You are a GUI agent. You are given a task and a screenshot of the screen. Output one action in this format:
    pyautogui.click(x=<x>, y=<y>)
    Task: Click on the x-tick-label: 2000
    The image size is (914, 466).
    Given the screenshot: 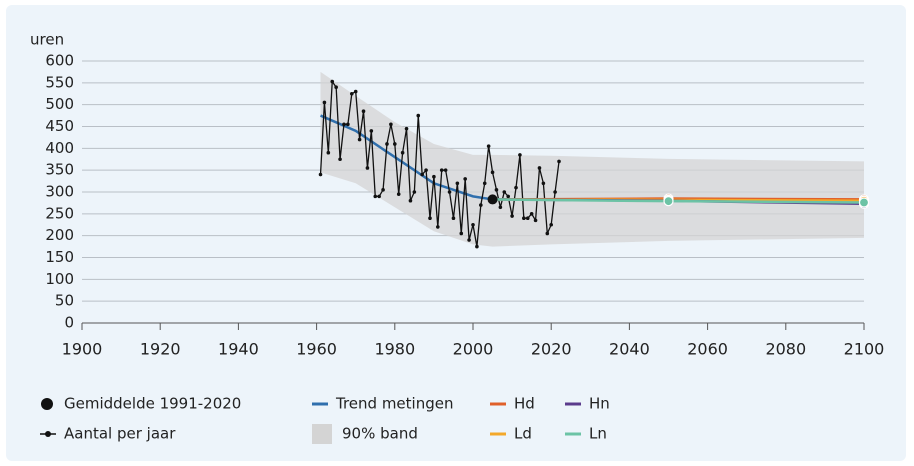 What is the action you would take?
    pyautogui.click(x=473, y=349)
    